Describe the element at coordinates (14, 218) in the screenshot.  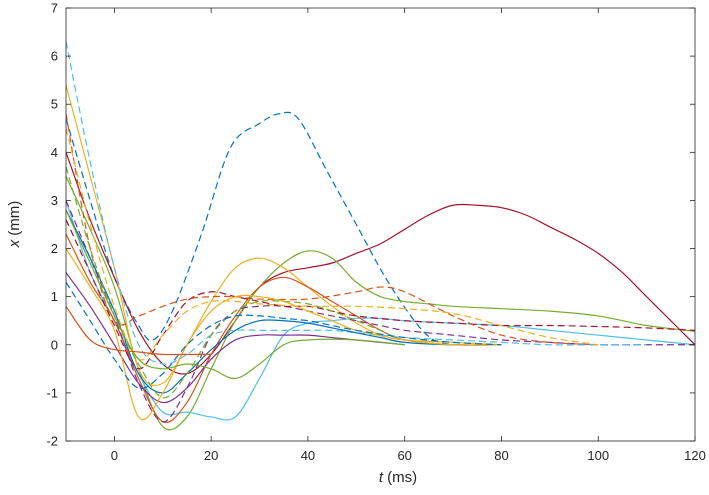
I see `y-axis-unit: (mm)` at that location.